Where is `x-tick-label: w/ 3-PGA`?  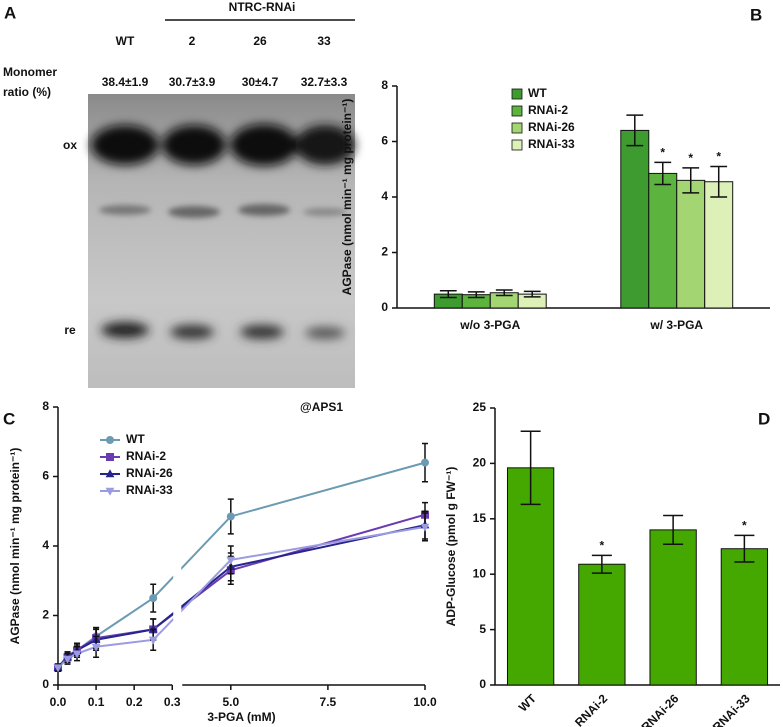
x-tick-label: w/ 3-PGA is located at coordinates (676, 325).